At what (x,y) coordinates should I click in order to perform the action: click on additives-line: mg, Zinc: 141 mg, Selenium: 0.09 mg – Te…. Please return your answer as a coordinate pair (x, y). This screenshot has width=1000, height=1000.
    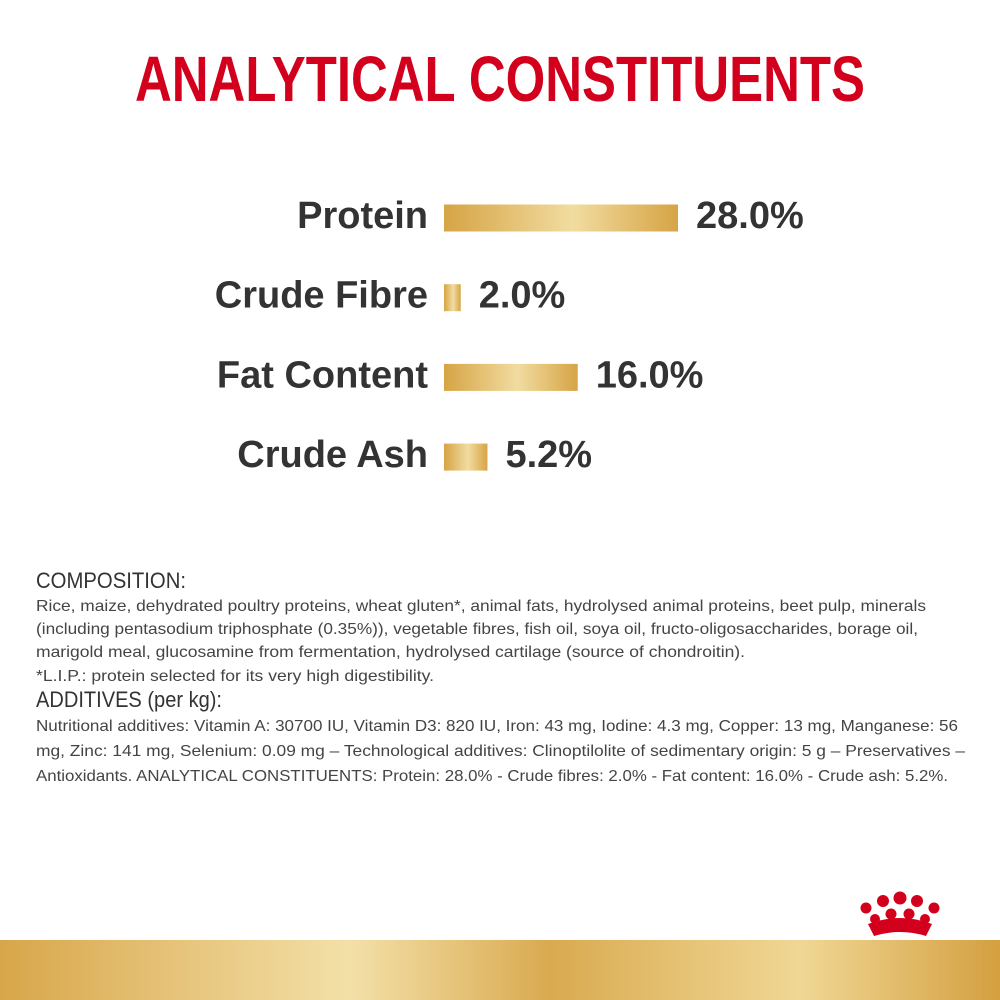
    Looking at the image, I should click on (500, 751).